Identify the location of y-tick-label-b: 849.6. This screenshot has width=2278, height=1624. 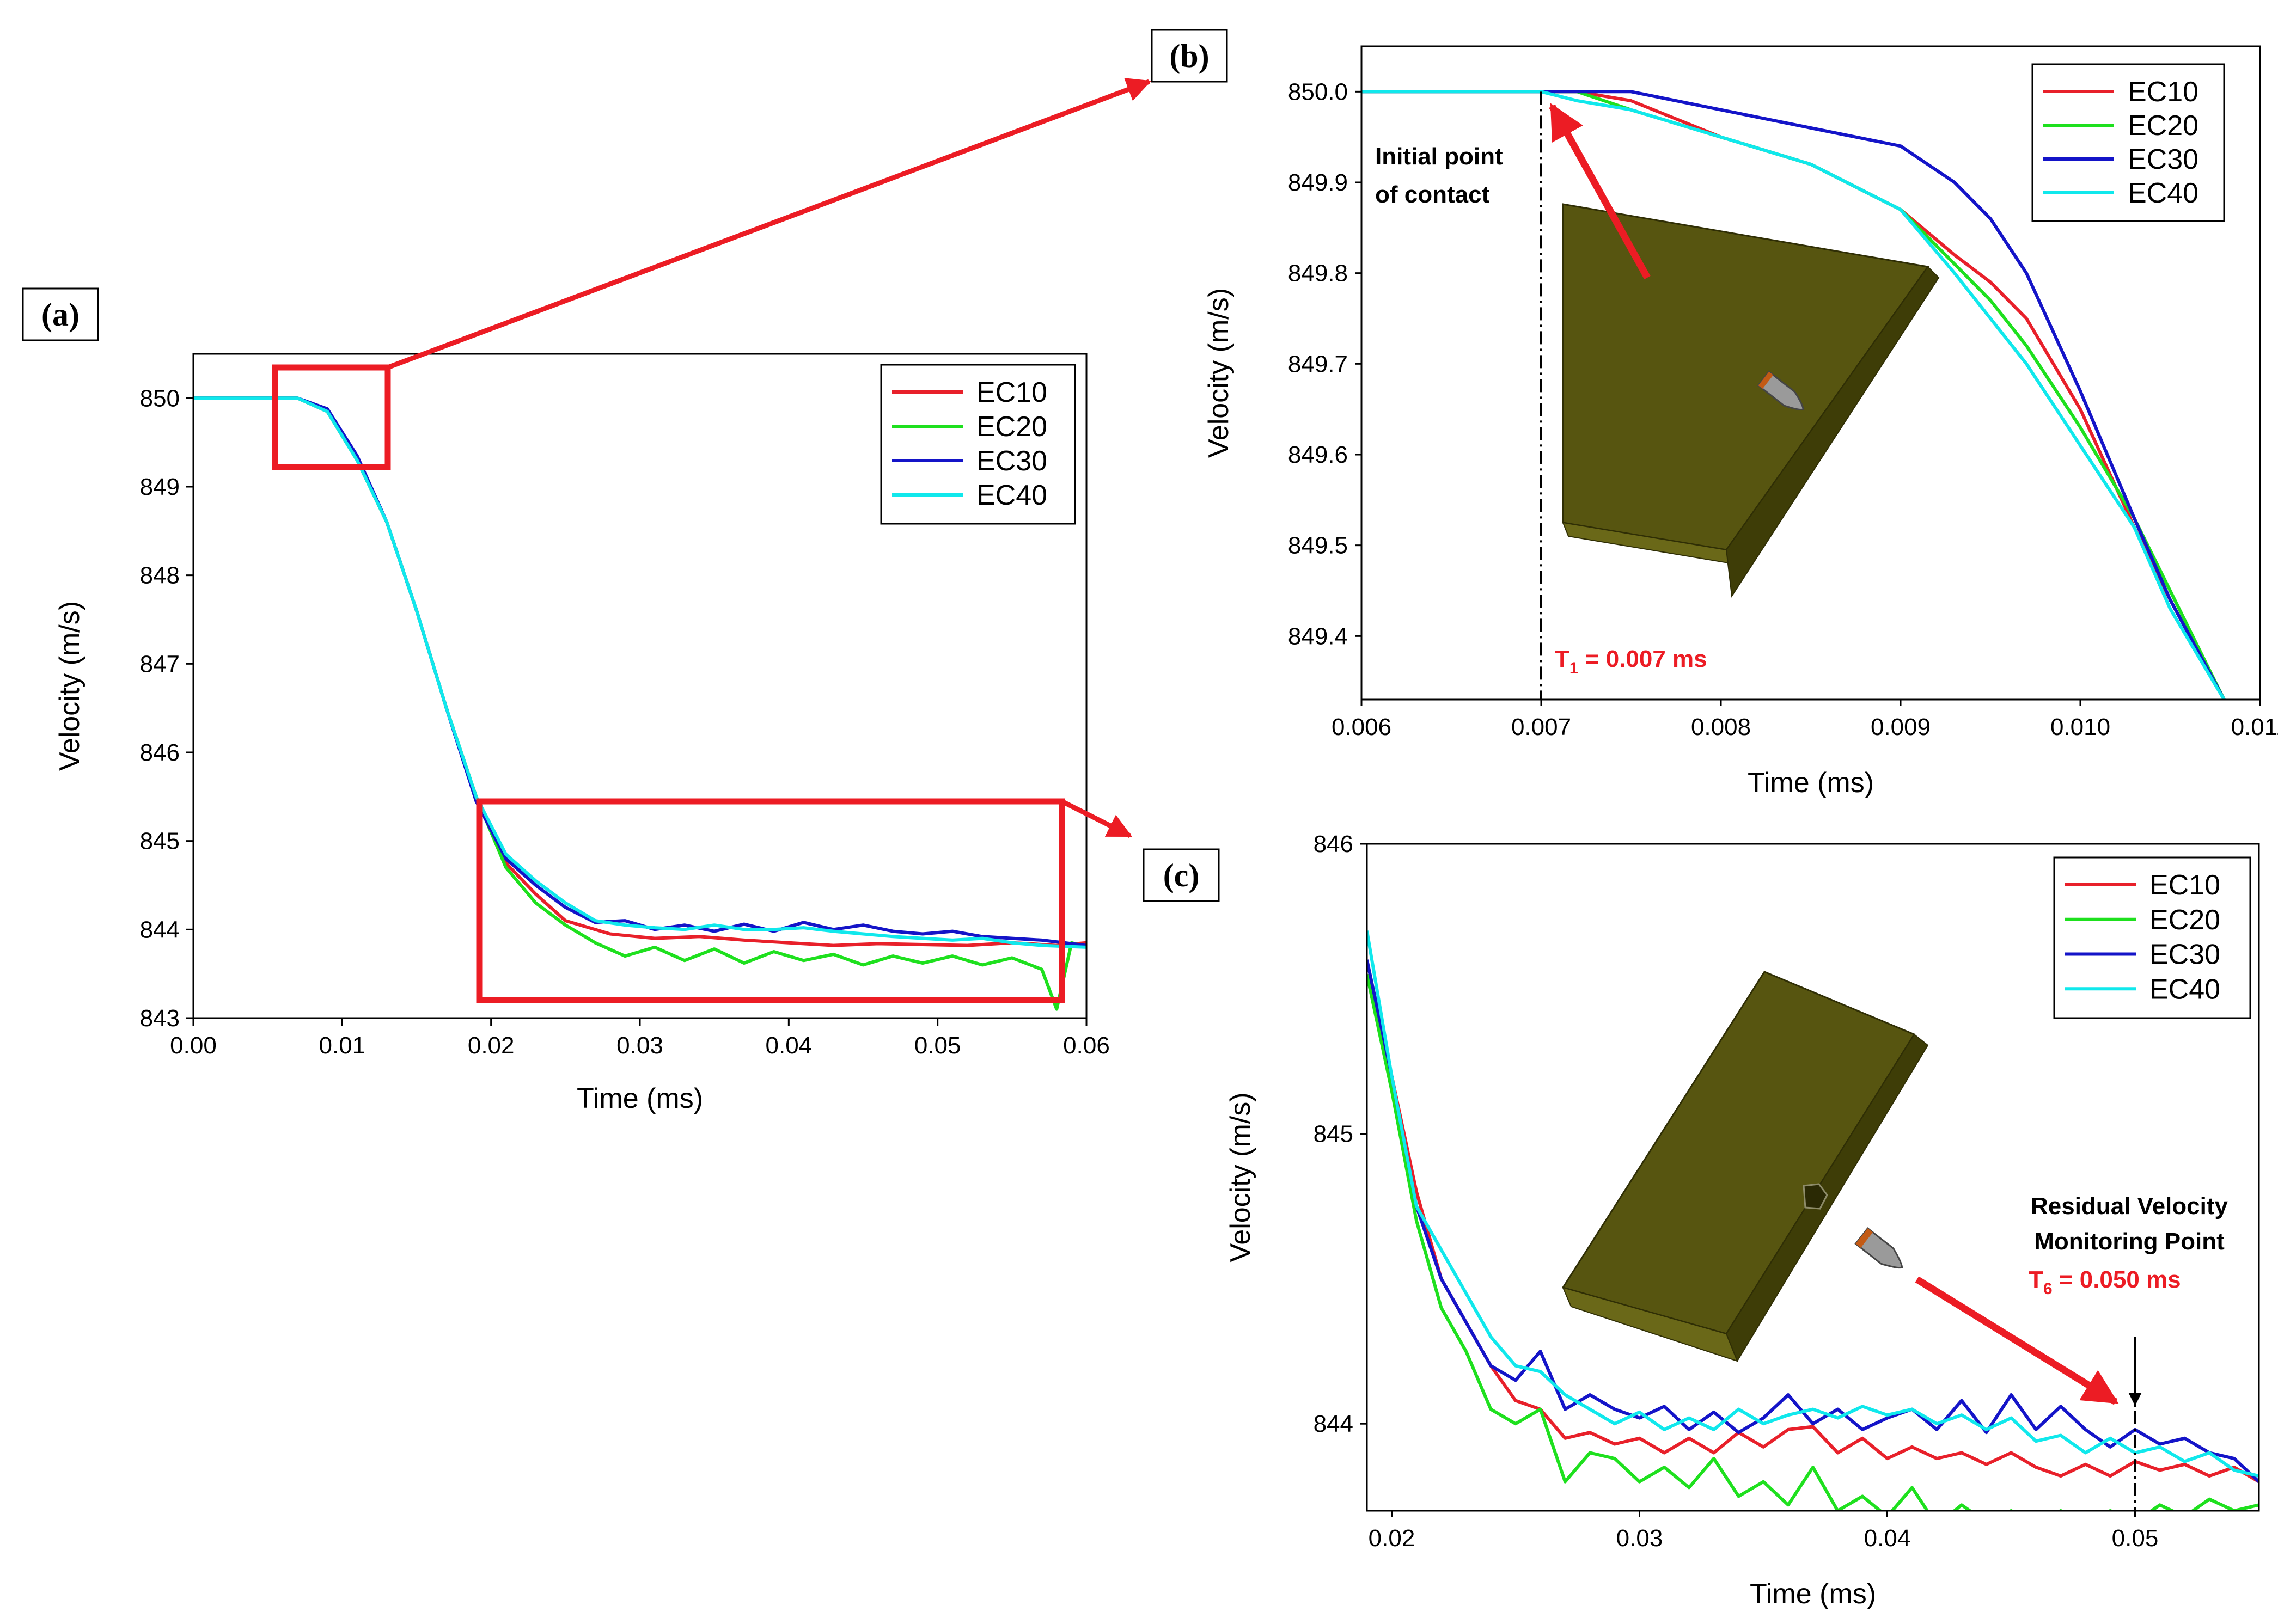
(1318, 455).